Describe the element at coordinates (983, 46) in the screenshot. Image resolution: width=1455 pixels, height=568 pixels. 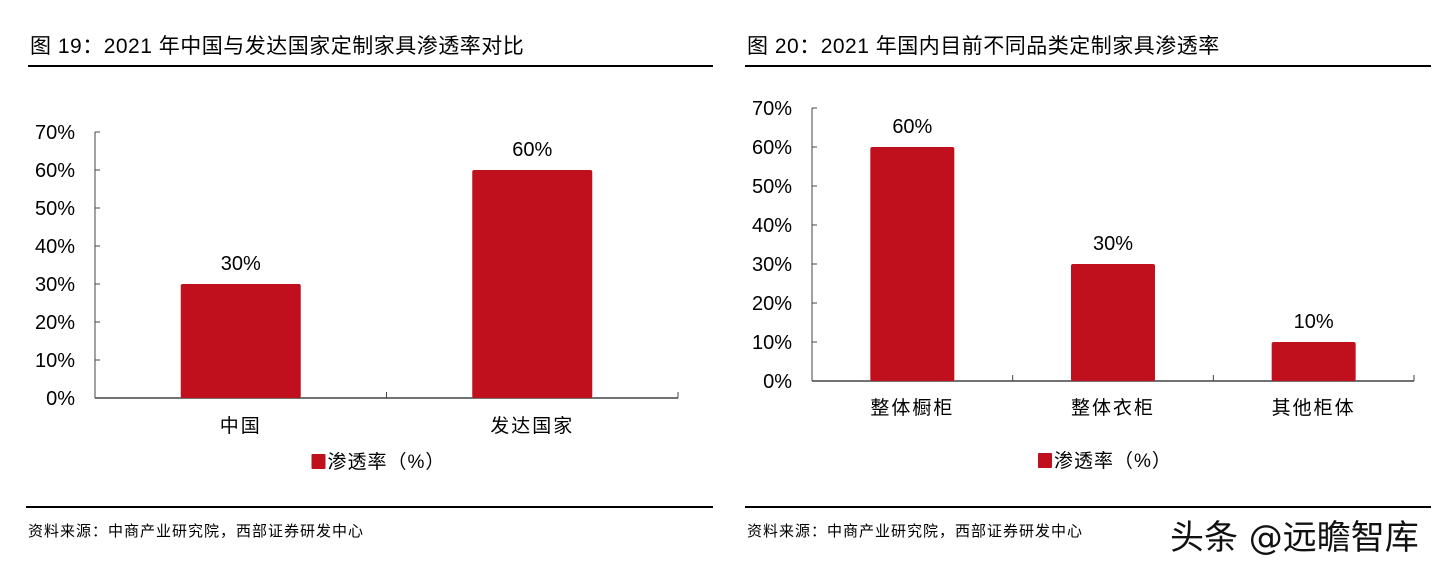
I see `chart-2-title: 图 20：2021 年国内目前不同品类定制家具渗透率` at that location.